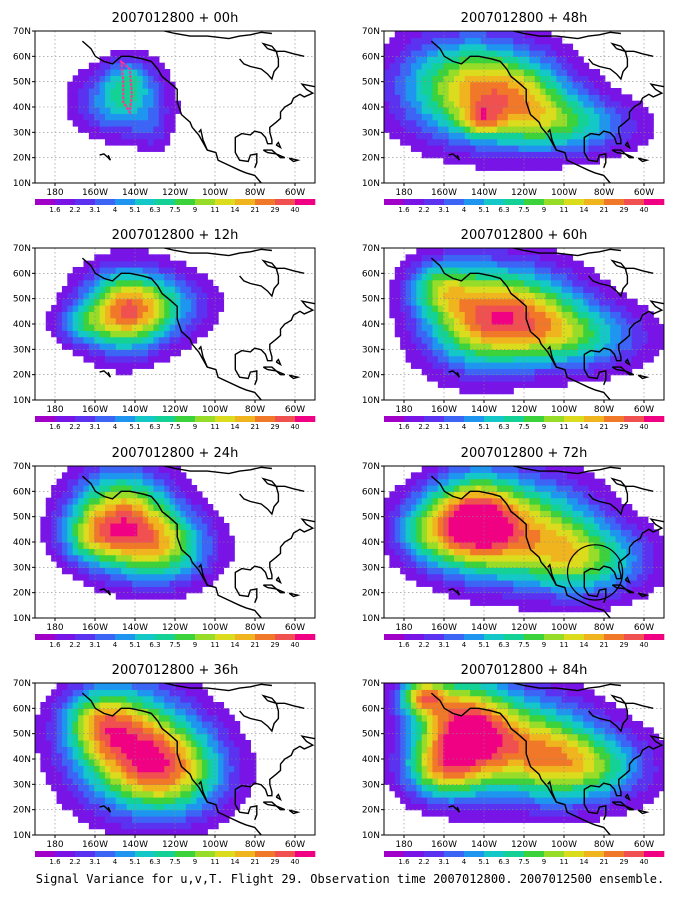 The image size is (700, 900). What do you see at coordinates (404, 645) in the screenshot?
I see `colorbar-label: 1.6` at bounding box center [404, 645].